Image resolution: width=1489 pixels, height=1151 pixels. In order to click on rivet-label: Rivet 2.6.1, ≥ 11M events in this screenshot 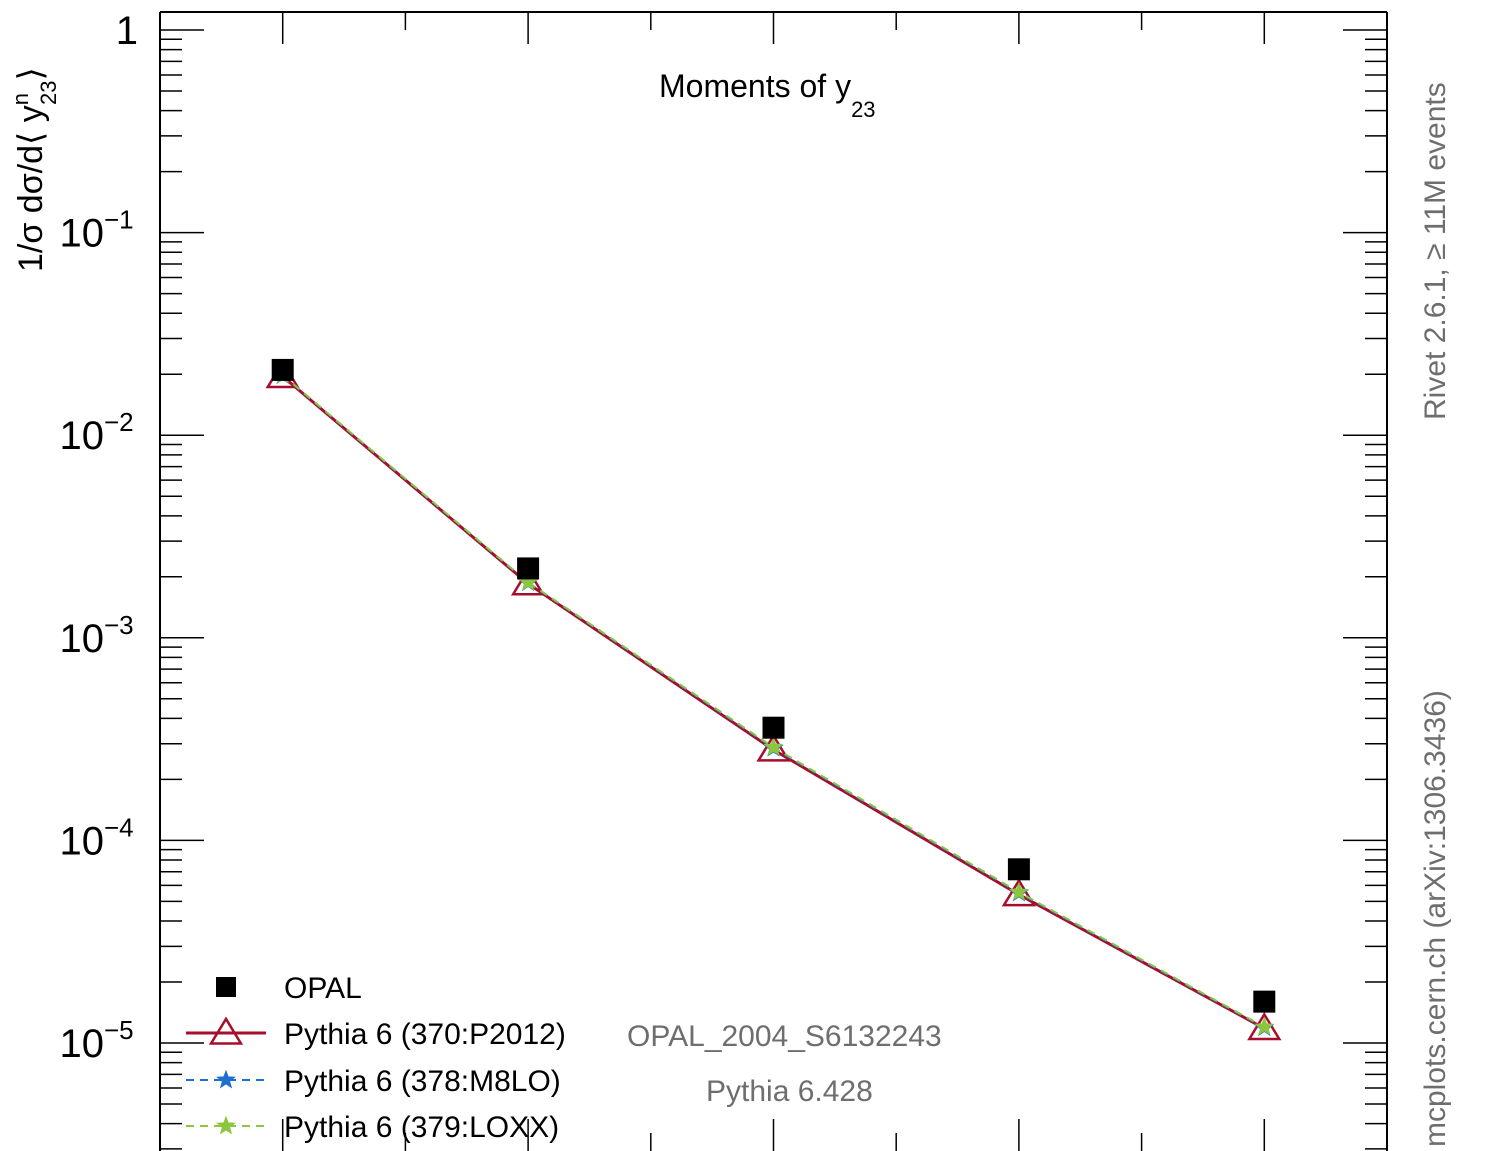, I will do `click(1435, 251)`.